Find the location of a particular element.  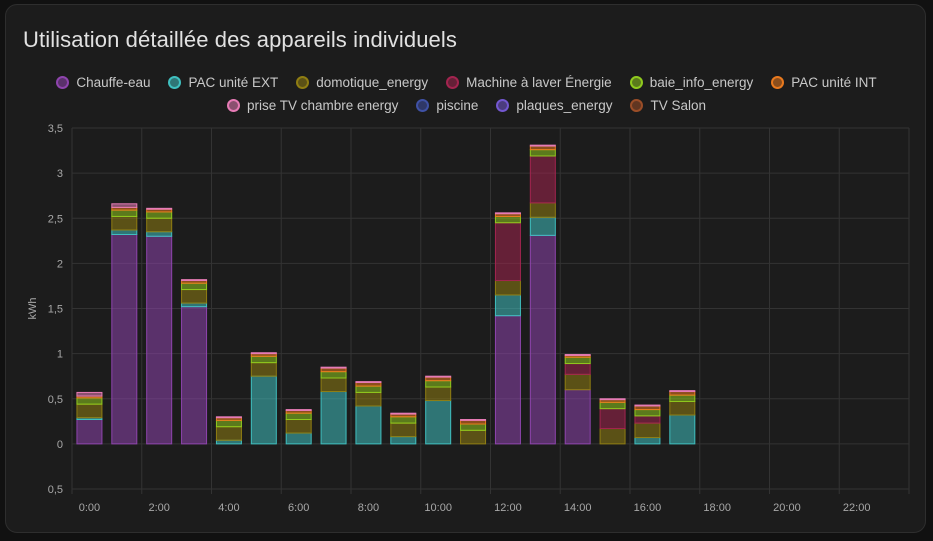

legend-item: TV Salon is located at coordinates (668, 105).